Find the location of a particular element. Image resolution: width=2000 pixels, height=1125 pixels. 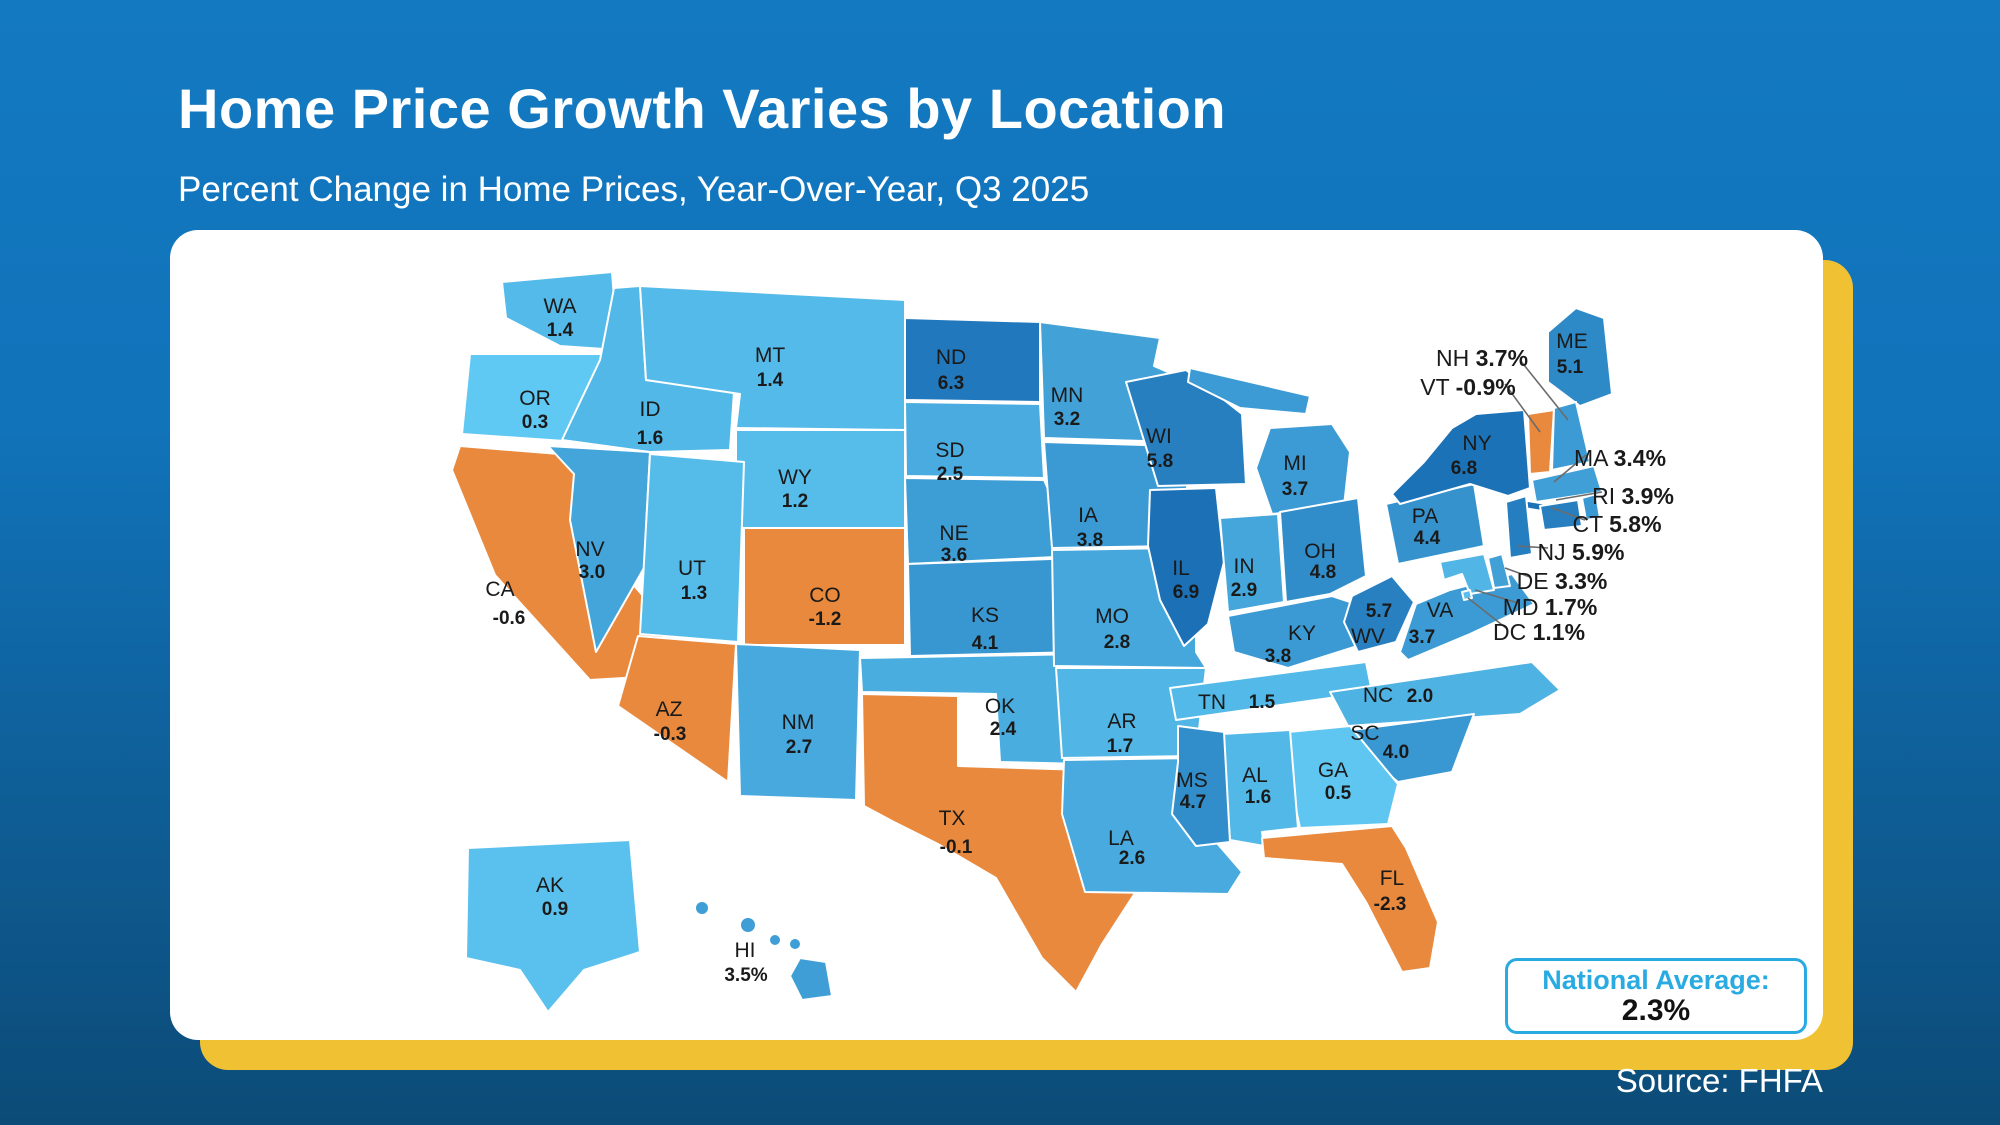

callout-NJ: NJ 5.9% is located at coordinates (1581, 552).